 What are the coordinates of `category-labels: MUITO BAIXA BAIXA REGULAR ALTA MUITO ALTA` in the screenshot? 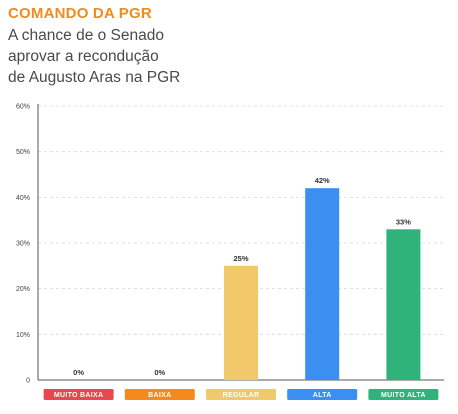 It's located at (241, 394).